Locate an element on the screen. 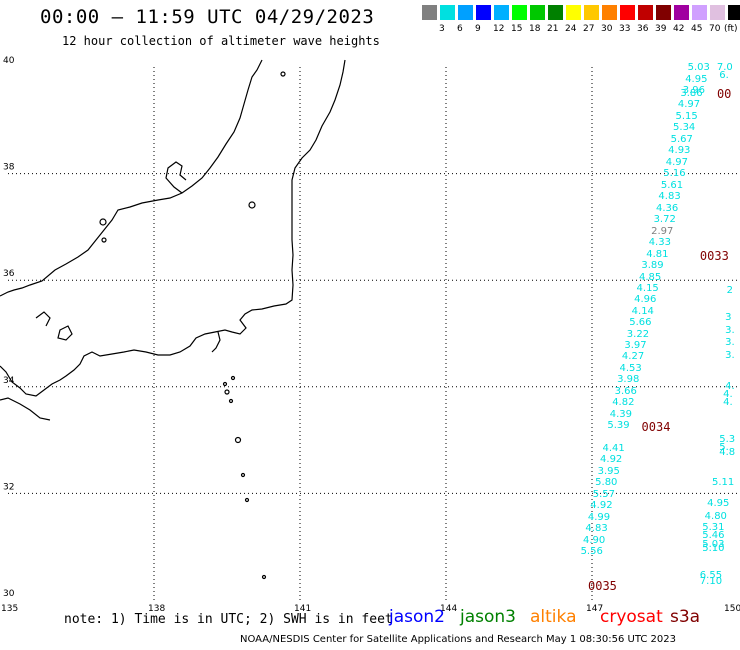 The width and height of the screenshot is (740, 650). swh-value: 3.86 is located at coordinates (691, 93).